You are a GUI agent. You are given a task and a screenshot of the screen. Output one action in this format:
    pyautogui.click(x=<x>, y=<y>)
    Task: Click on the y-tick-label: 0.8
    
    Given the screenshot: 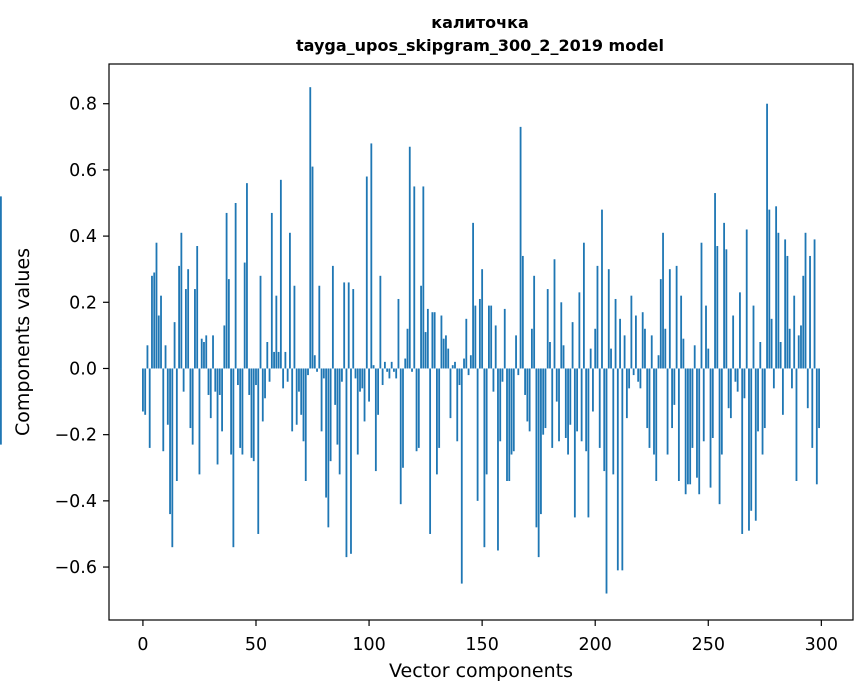 What is the action you would take?
    pyautogui.click(x=83, y=105)
    